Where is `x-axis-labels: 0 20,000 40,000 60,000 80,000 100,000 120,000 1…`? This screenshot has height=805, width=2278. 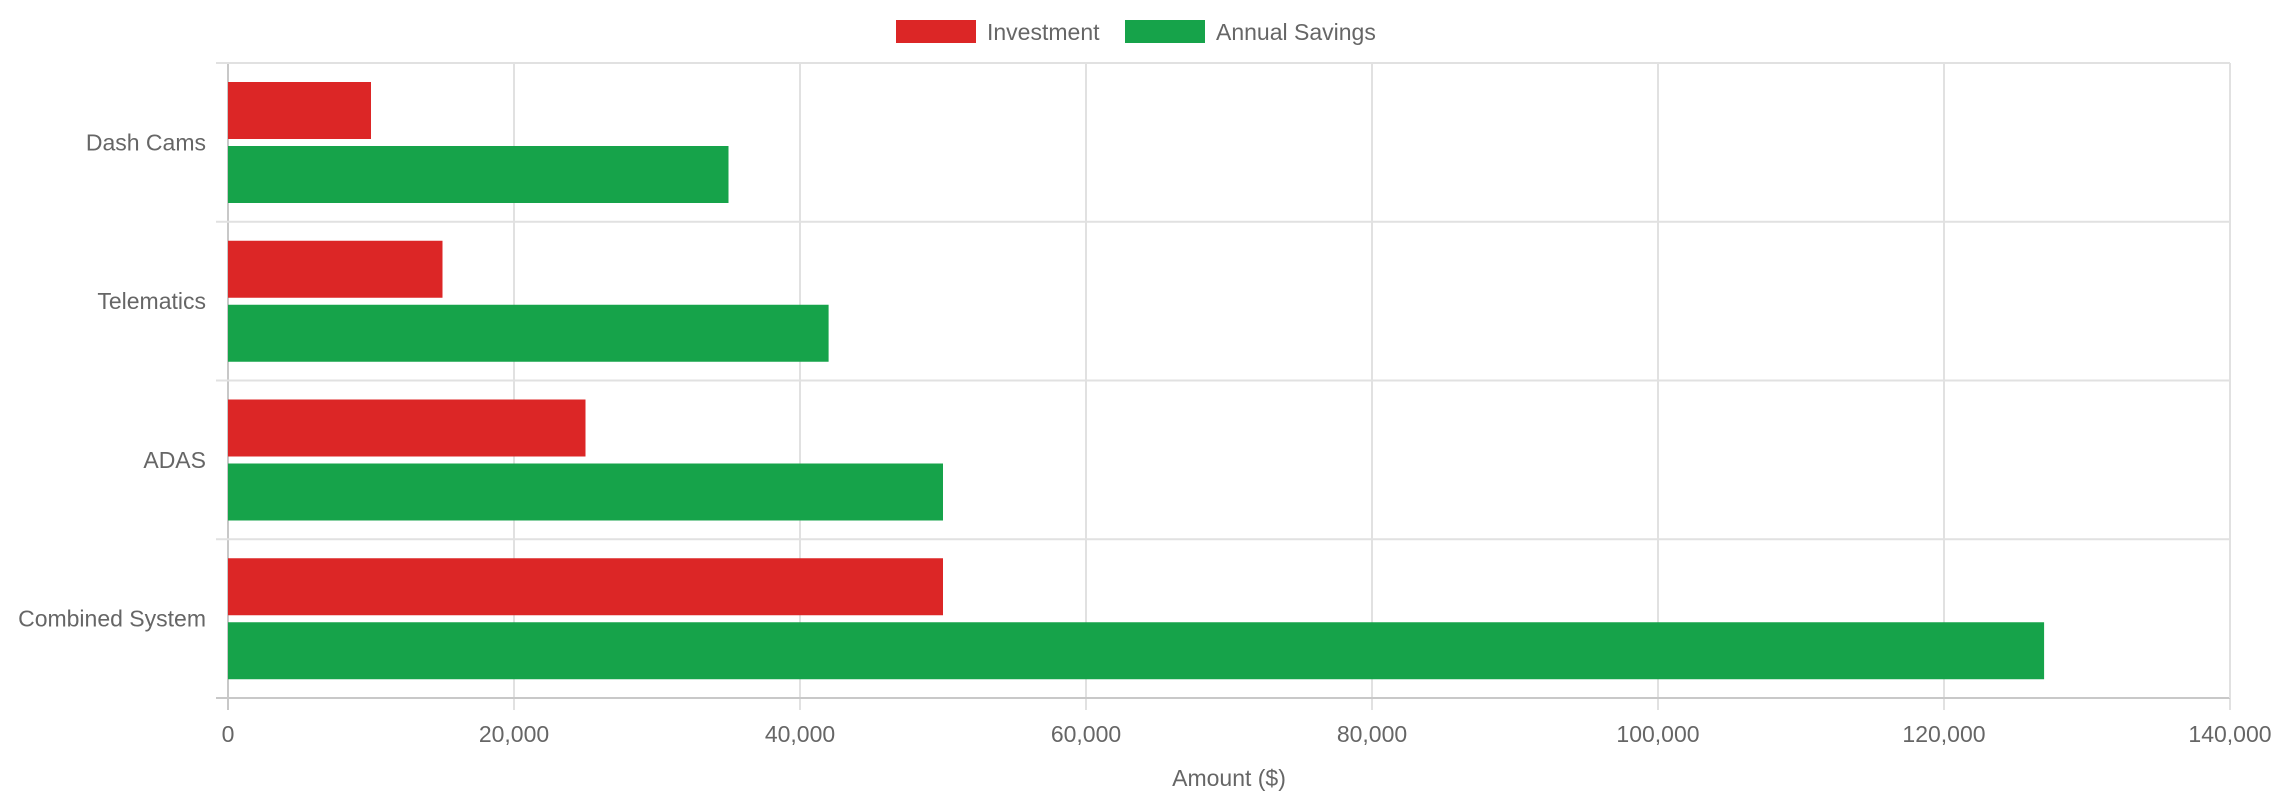
x-axis-labels: 0 20,000 40,000 60,000 80,000 100,000 120,000 1… is located at coordinates (1247, 734).